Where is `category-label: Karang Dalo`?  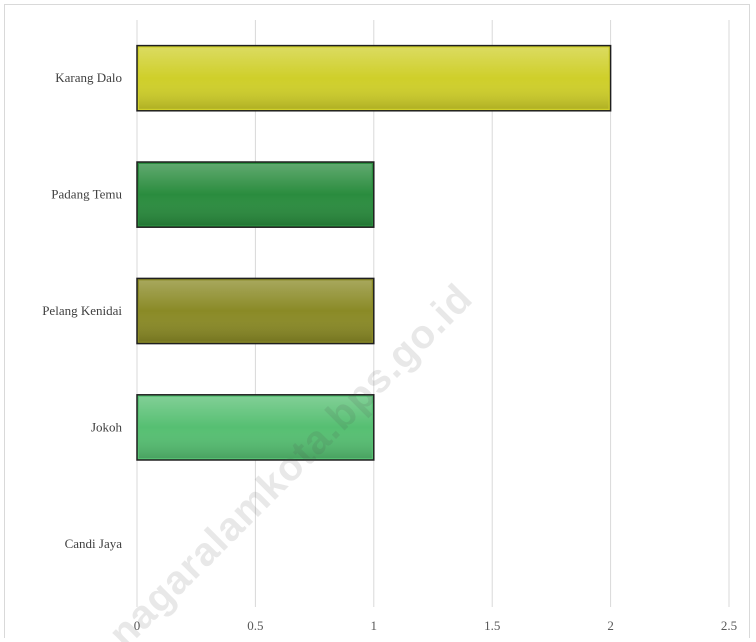 category-label: Karang Dalo is located at coordinates (88, 77).